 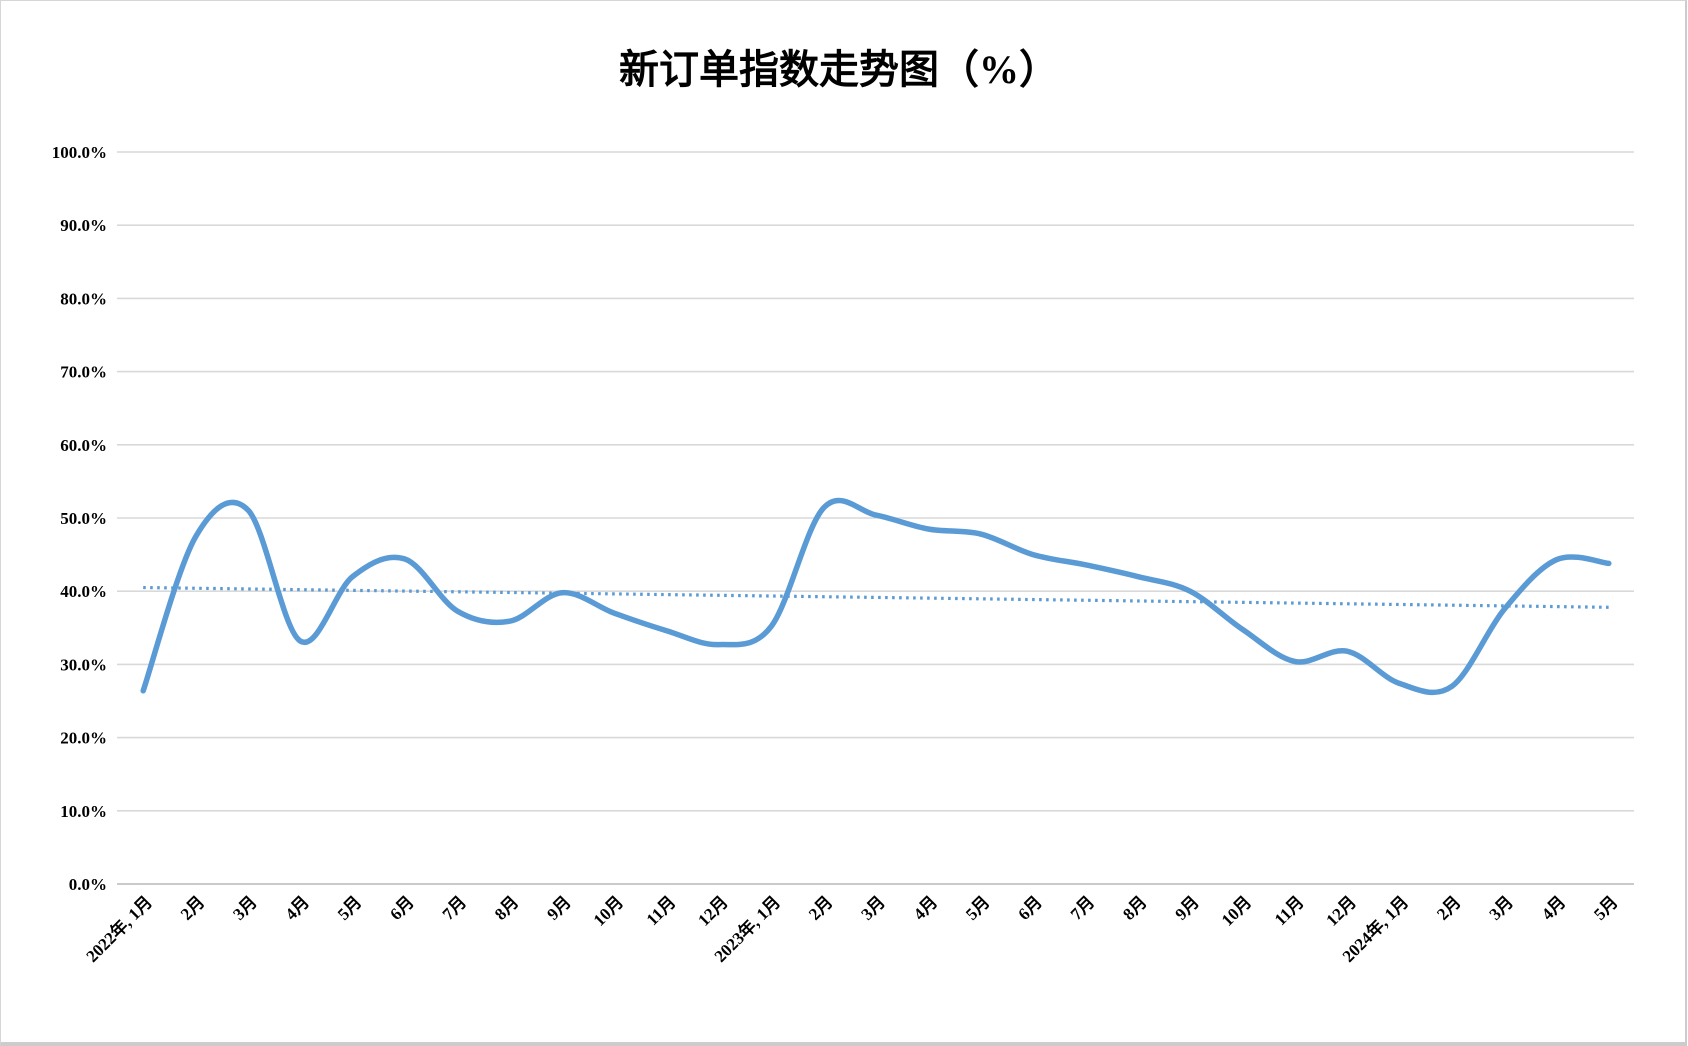 What do you see at coordinates (83, 664) in the screenshot?
I see `y-axis-tick-label: 30.0%` at bounding box center [83, 664].